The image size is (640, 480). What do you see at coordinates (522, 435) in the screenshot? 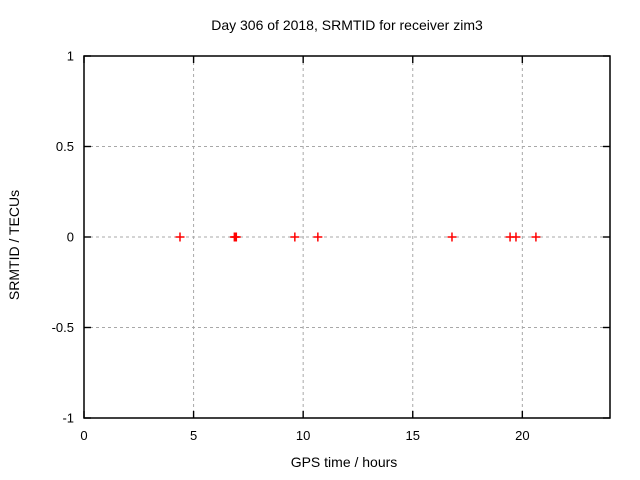
I see `x-tick-label: 20` at bounding box center [522, 435].